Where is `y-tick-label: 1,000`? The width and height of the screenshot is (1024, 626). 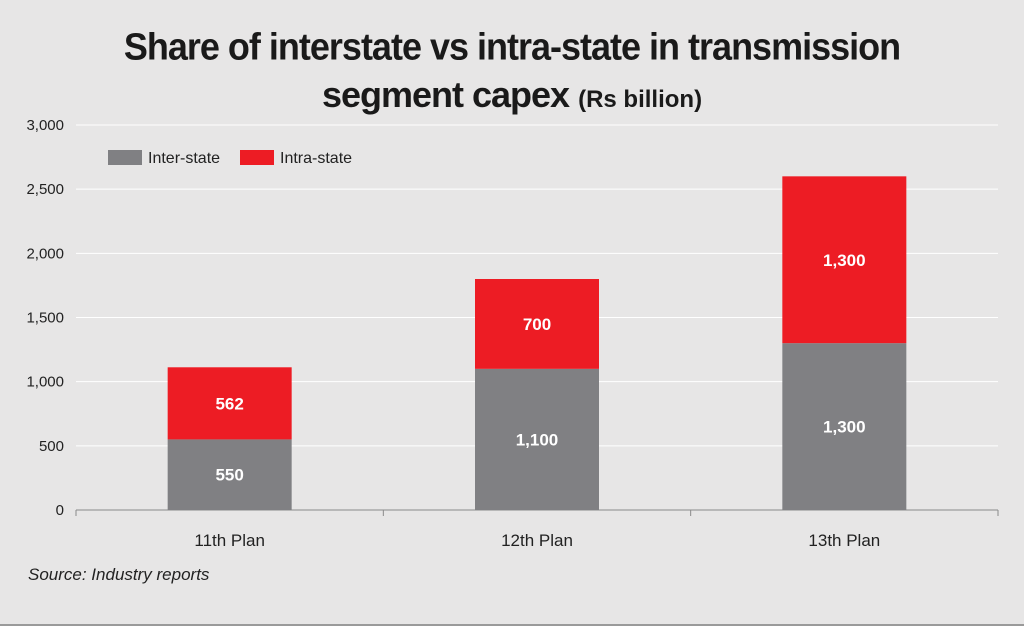 y-tick-label: 1,000 is located at coordinates (45, 382).